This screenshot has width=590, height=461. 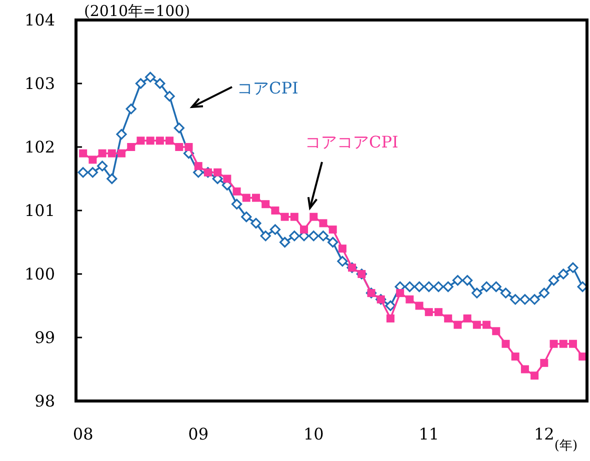 I want to click on y-tick-label: 100, so click(x=39, y=274).